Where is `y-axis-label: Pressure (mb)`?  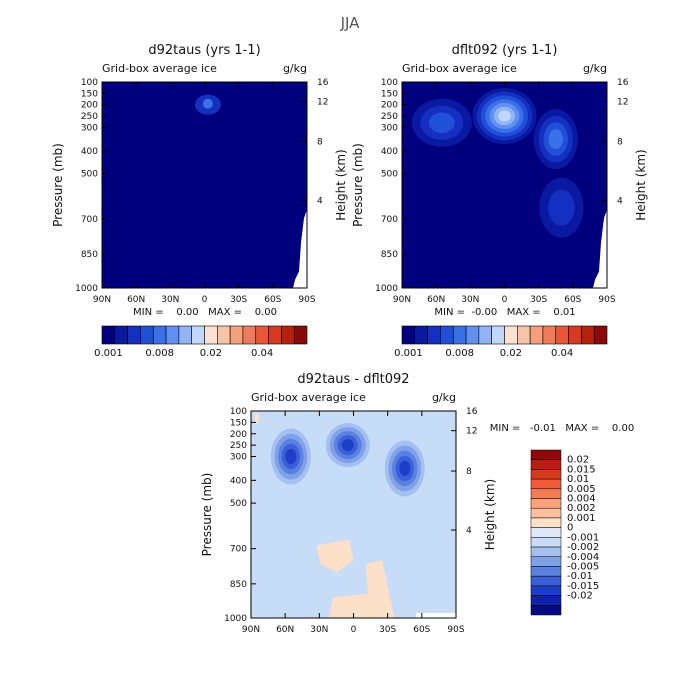
y-axis-label: Pressure (mb) is located at coordinates (58, 185).